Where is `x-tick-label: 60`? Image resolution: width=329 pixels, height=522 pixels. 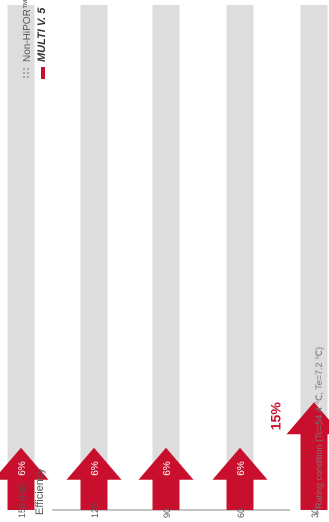 x-tick-label: 60 is located at coordinates (241, 513).